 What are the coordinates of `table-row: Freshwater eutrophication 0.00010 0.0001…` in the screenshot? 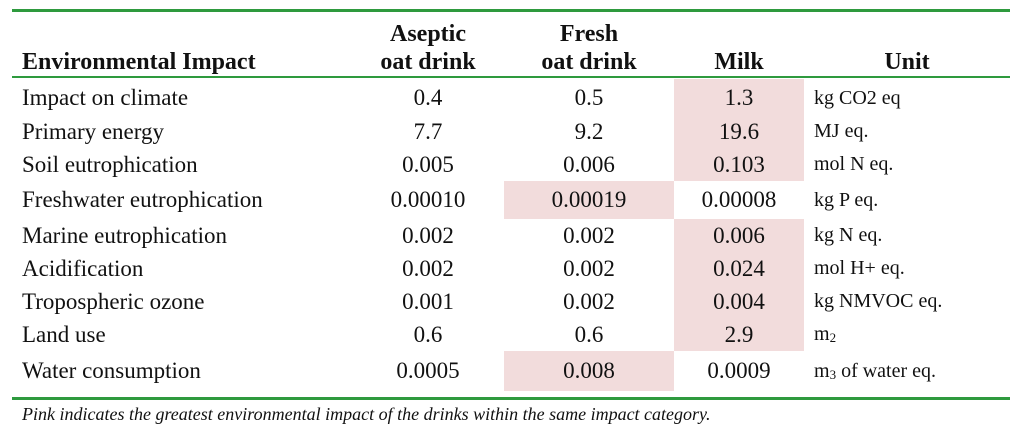 It's located at (511, 200).